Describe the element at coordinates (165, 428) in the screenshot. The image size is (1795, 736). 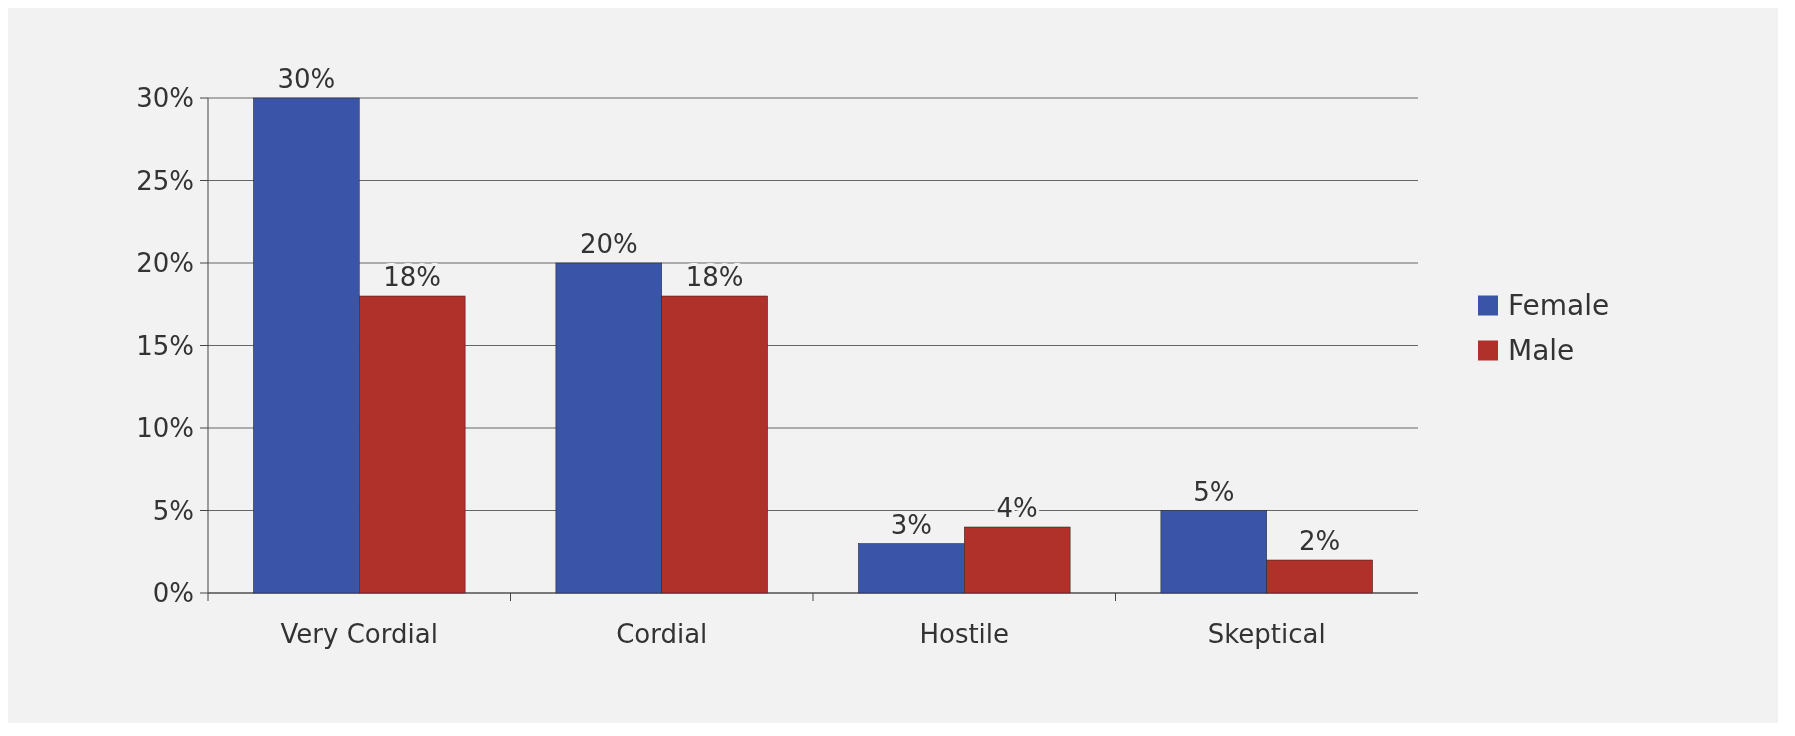
I see `y-tick-label: 10%` at that location.